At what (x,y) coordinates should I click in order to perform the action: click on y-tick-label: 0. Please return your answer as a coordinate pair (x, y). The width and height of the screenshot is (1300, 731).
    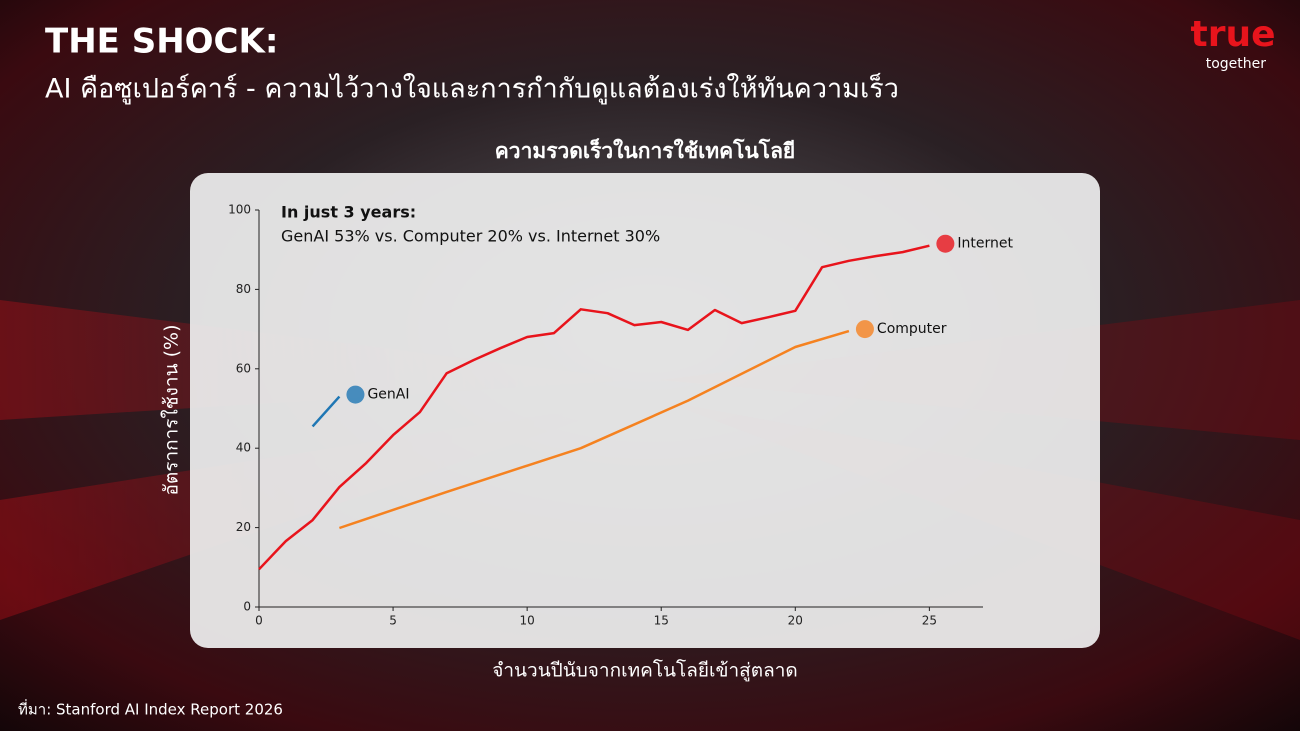
    Looking at the image, I should click on (247, 607).